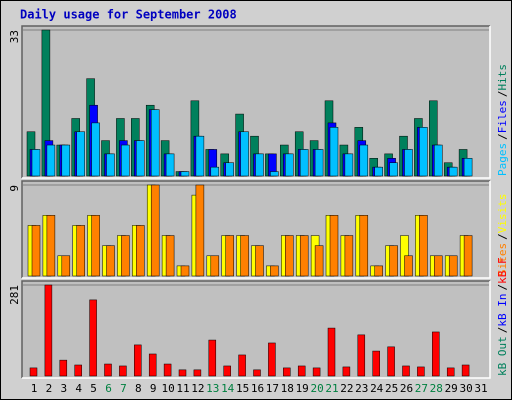  I want to click on x-tick-label: 8, so click(138, 388).